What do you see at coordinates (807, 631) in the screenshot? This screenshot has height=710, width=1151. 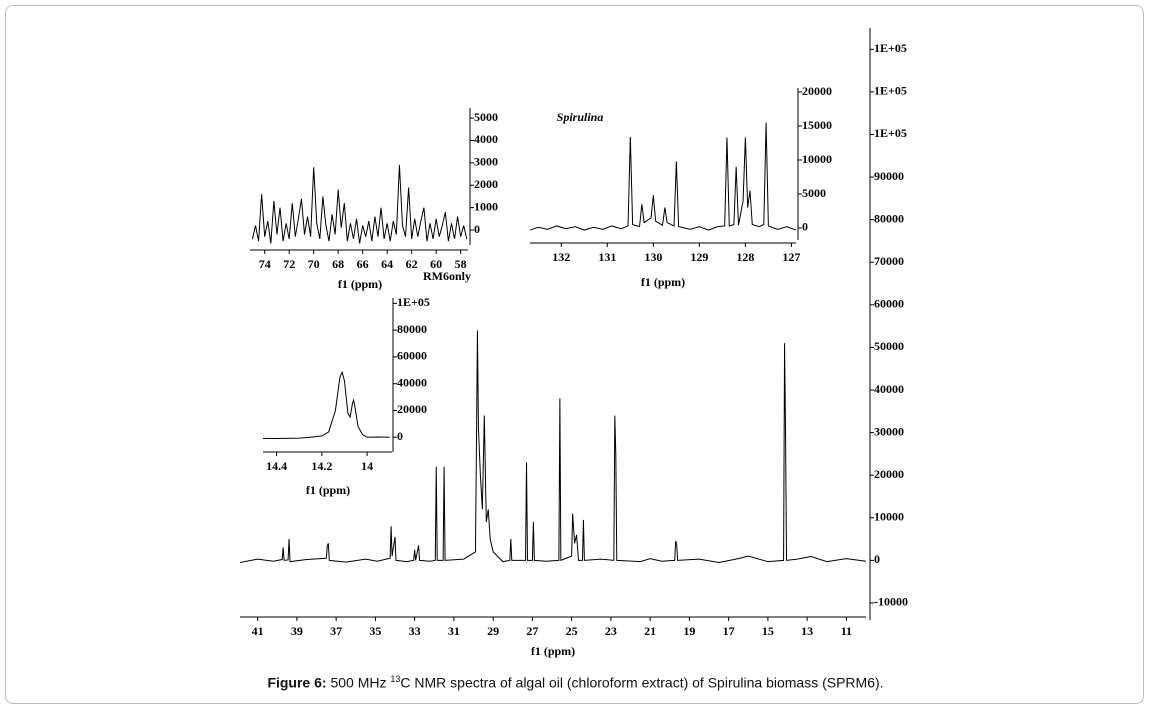 I see `x-tick-label: 13` at bounding box center [807, 631].